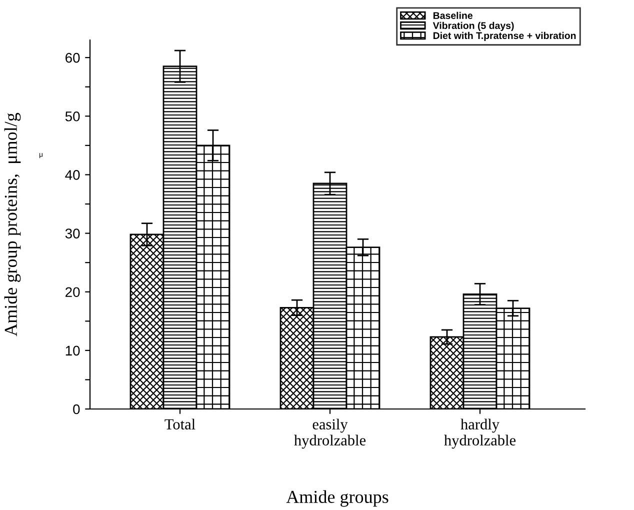 The height and width of the screenshot is (510, 634). I want to click on legend-label: Diet with T.pratense + vibration, so click(504, 36).